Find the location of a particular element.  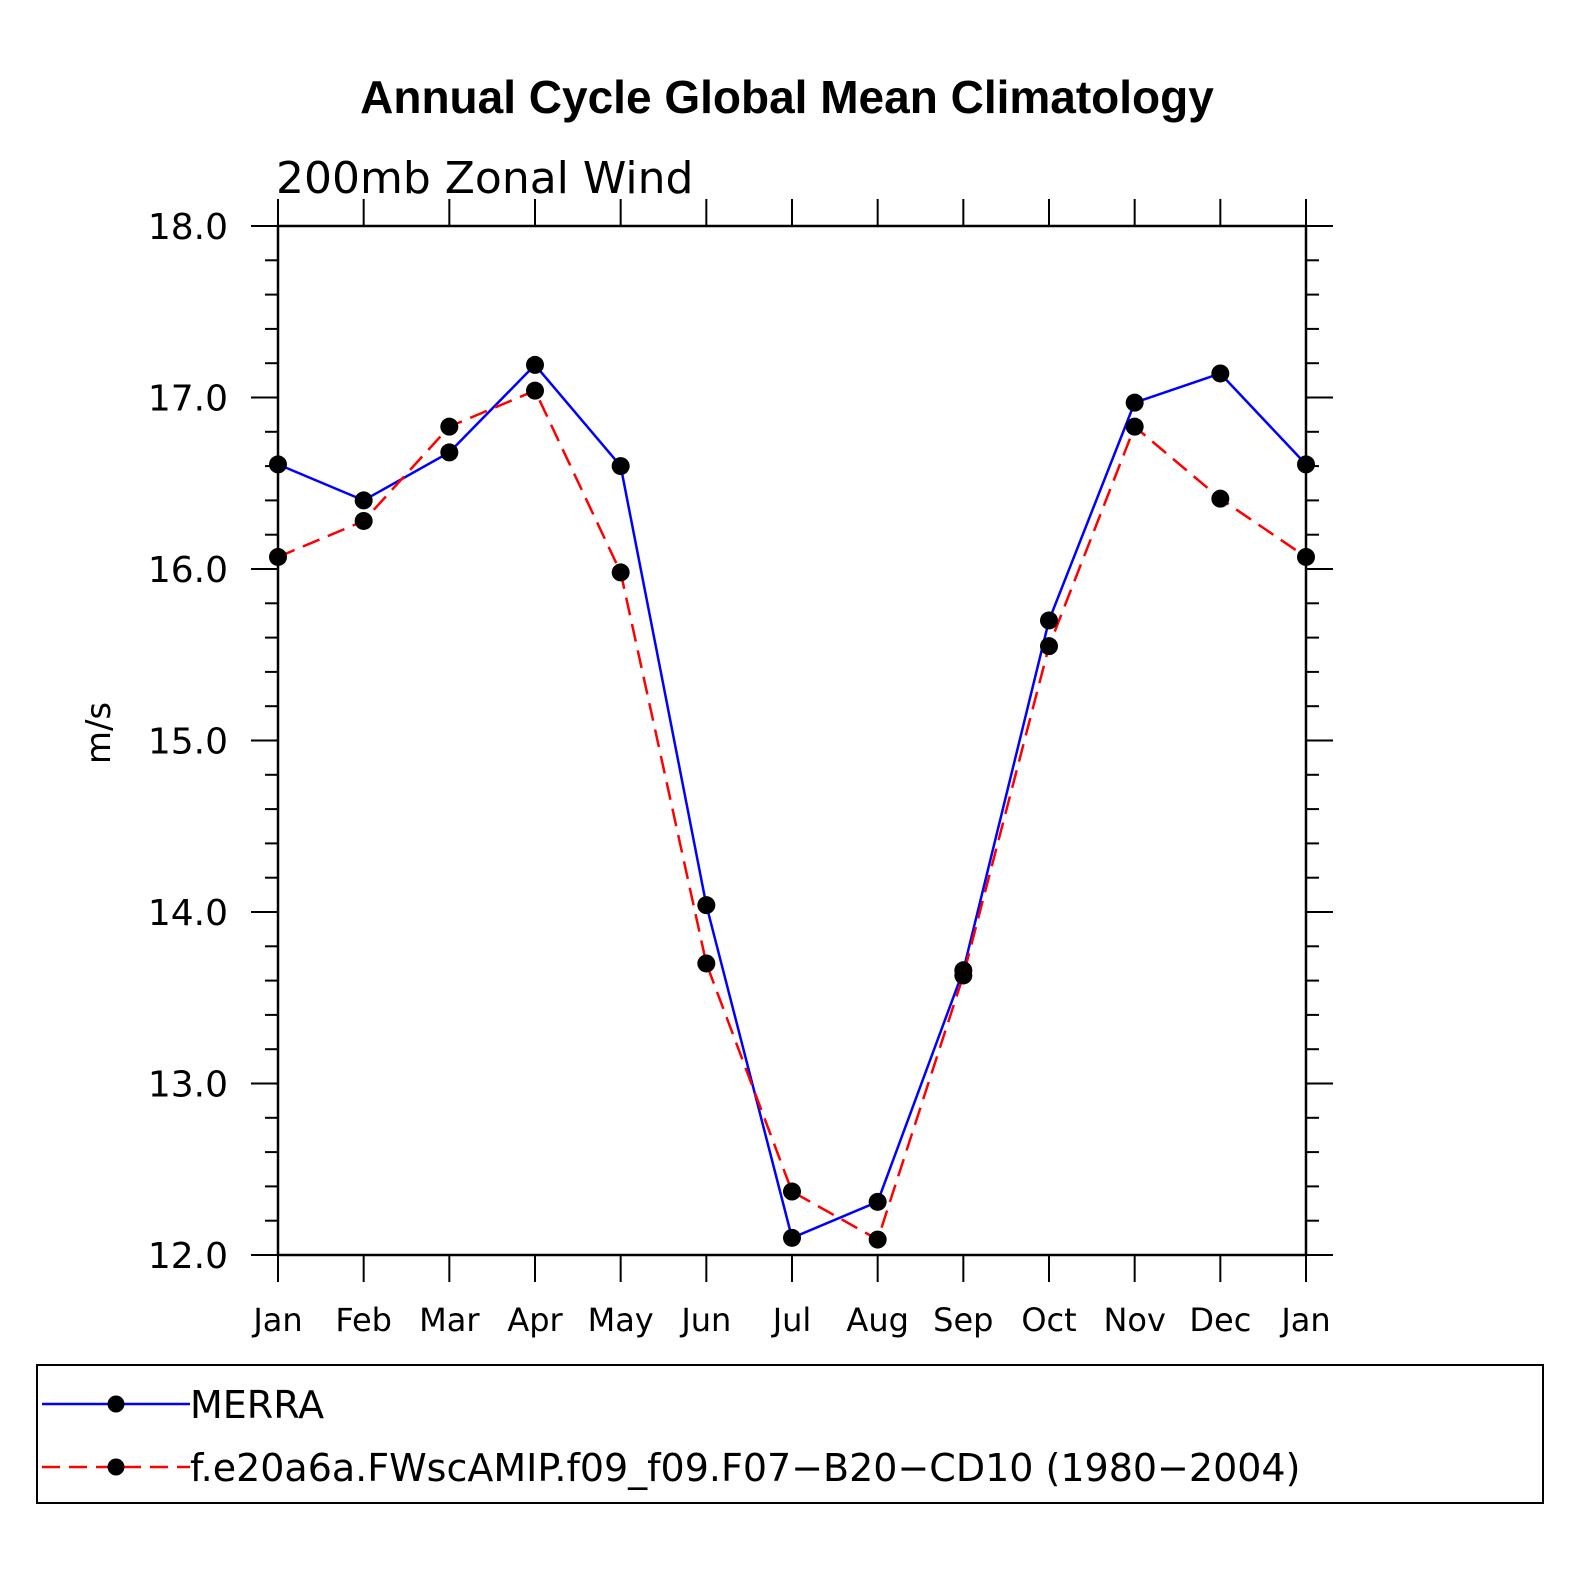

x-tick-label: Mar is located at coordinates (449, 1320).